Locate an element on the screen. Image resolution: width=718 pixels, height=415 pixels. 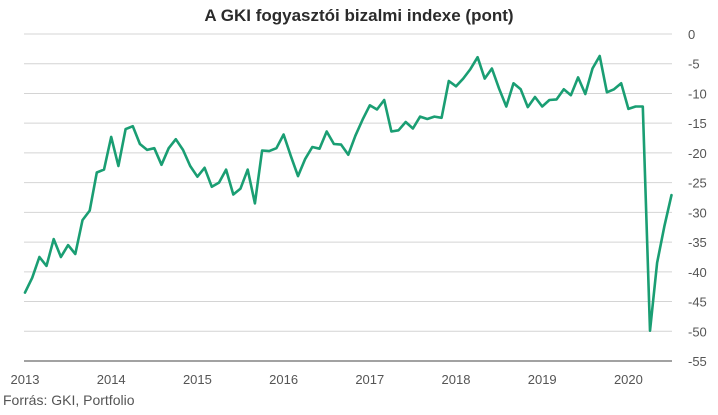
x-tick-label: 2015 is located at coordinates (197, 379).